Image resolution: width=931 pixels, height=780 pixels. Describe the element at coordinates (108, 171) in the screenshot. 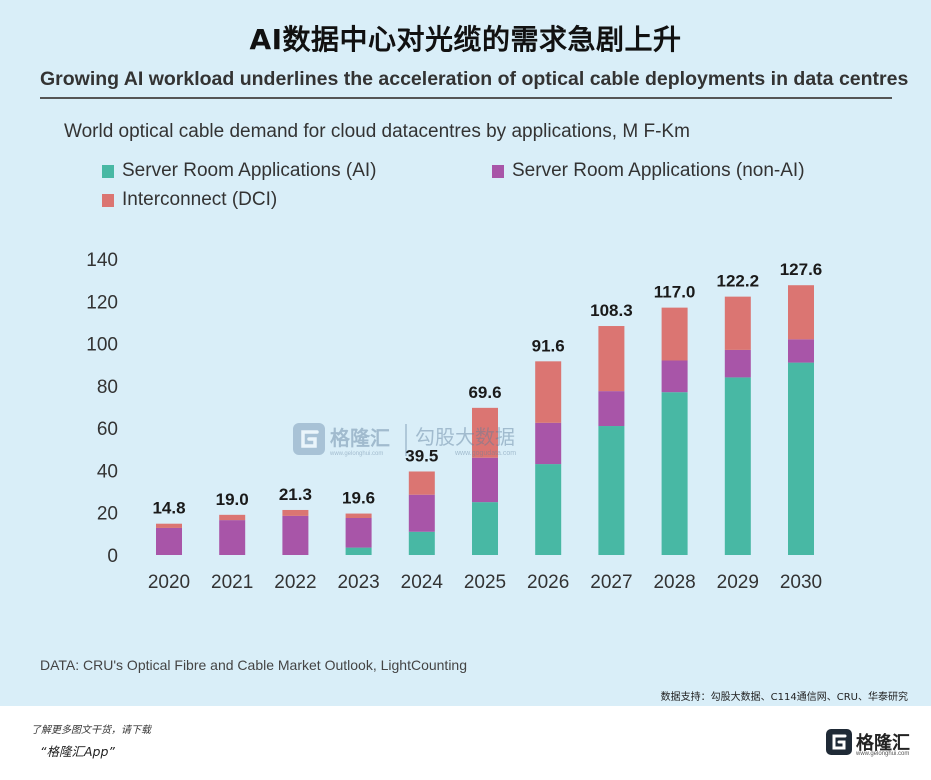

I see `legend-swatch-ai` at that location.